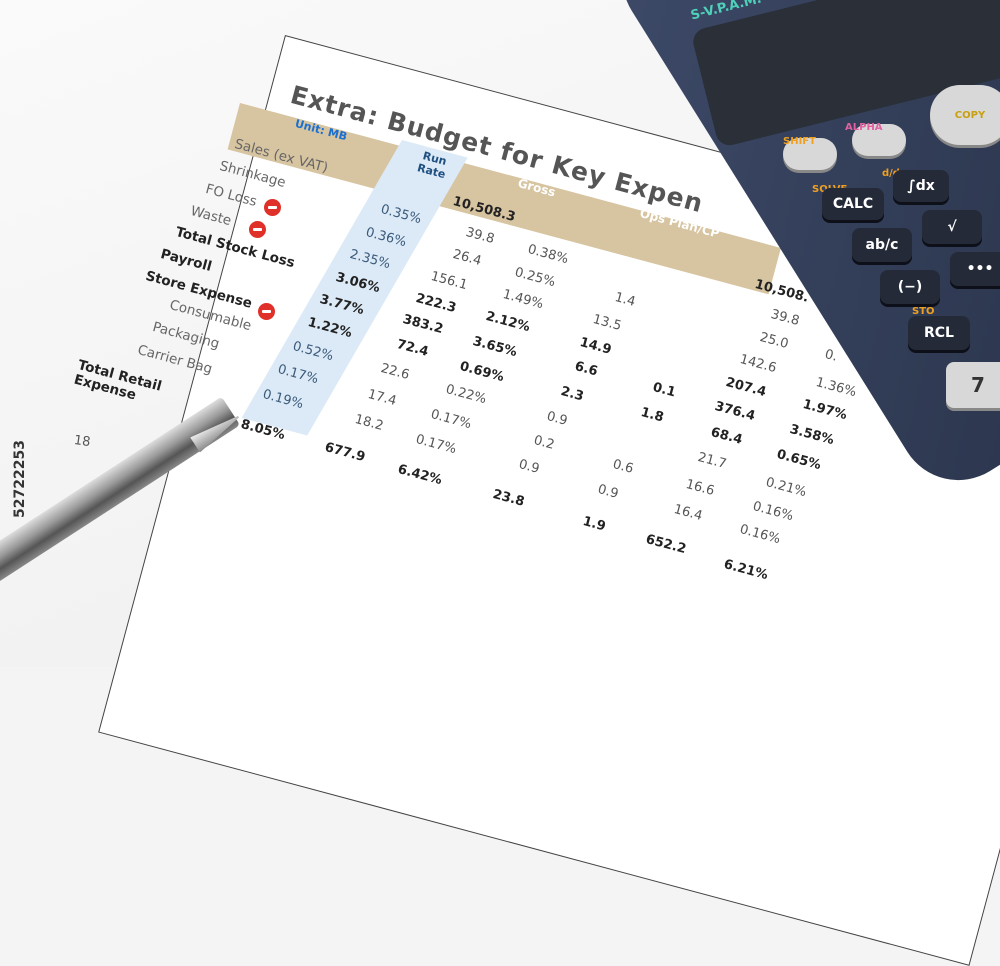 This screenshot has width=1000, height=966. What do you see at coordinates (497, 149) in the screenshot?
I see `document-title: Extra: Budget for Key Expen` at bounding box center [497, 149].